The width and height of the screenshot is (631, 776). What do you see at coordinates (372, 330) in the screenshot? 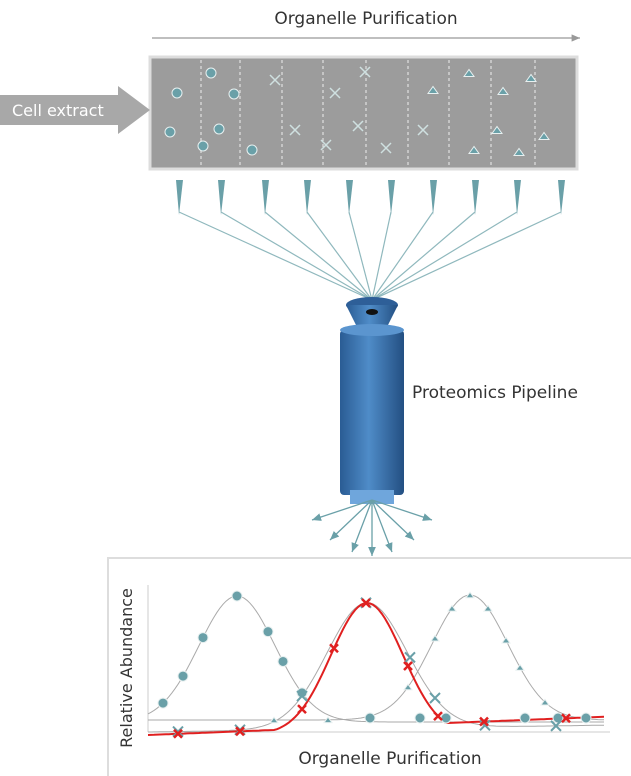
I see `cylinder-top` at bounding box center [372, 330].